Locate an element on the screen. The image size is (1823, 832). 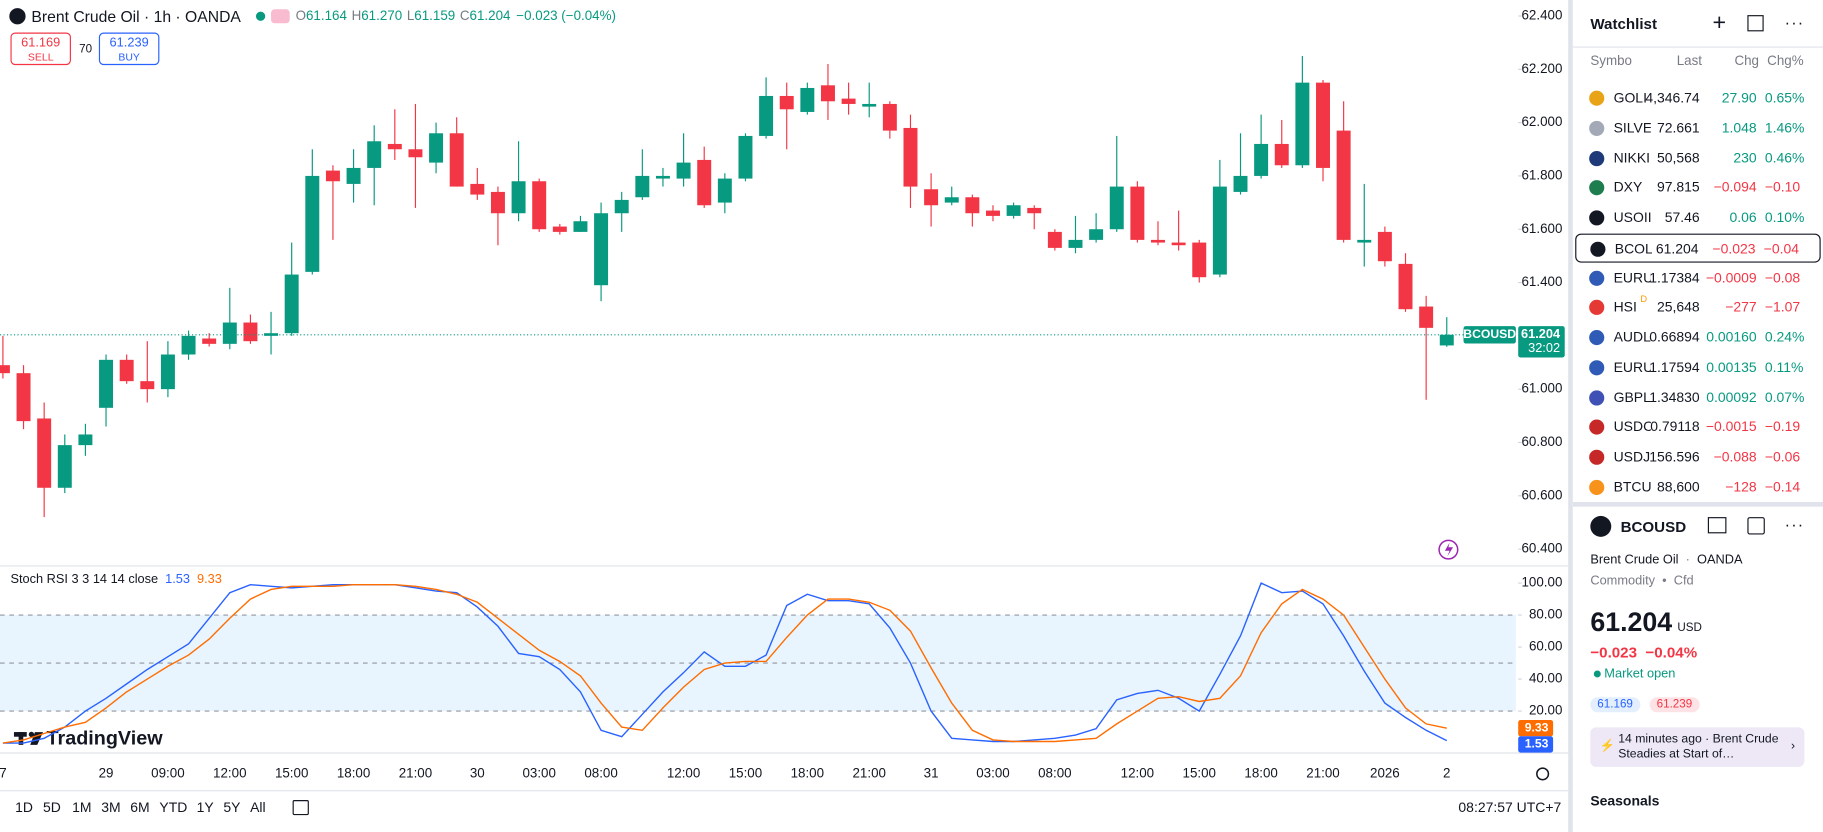
y-tick-label: 60.00 is located at coordinates (1545, 646).